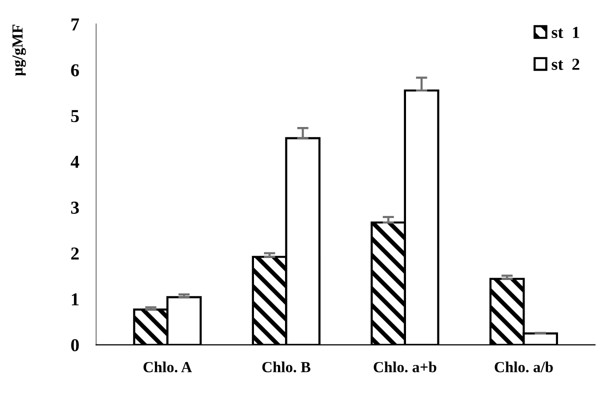 The width and height of the screenshot is (601, 401). What do you see at coordinates (75, 70) in the screenshot?
I see `y-tick-label: 6` at bounding box center [75, 70].